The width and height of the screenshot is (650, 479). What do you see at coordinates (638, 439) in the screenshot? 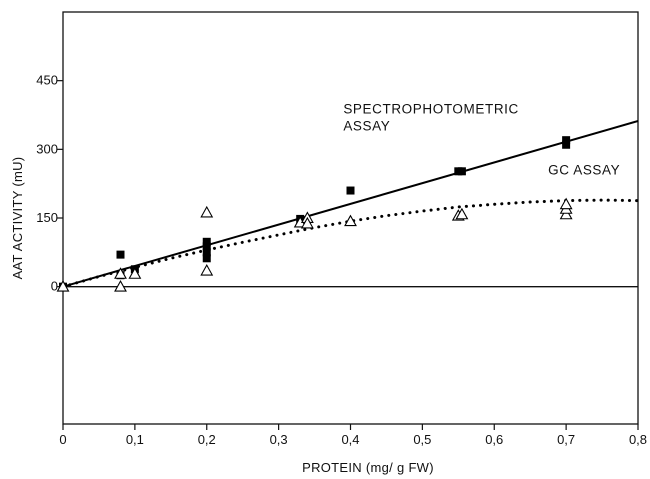
I see `x-tick-label: 0,8` at bounding box center [638, 439].